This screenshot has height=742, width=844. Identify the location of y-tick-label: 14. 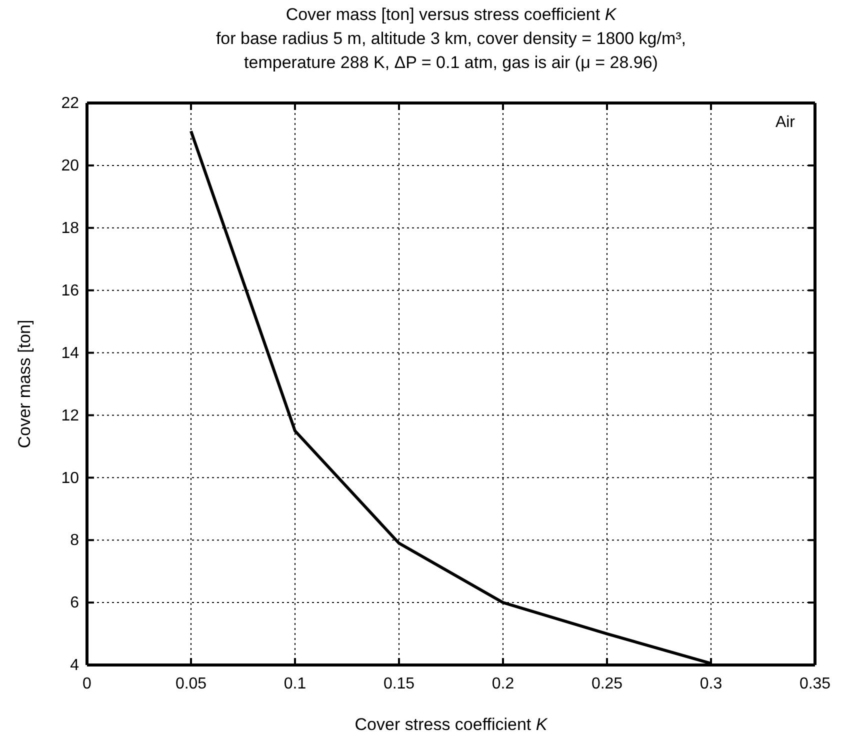
(70, 353).